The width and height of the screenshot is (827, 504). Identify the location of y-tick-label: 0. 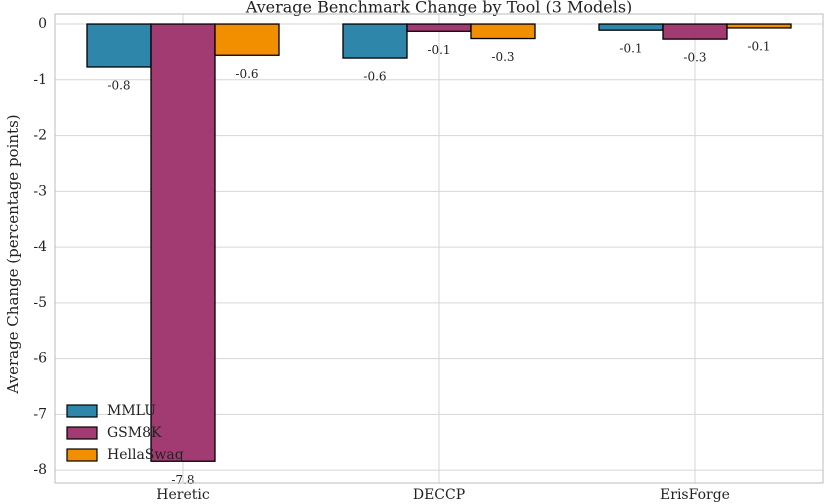
(42, 24).